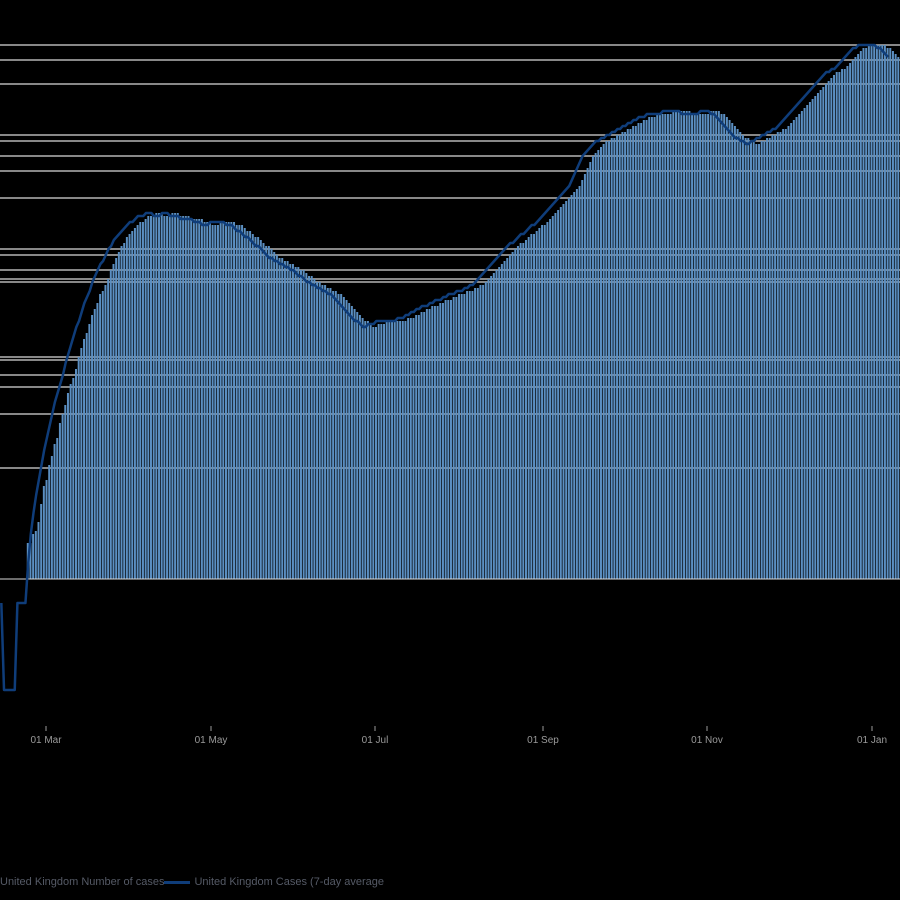  I want to click on legend-item-average: United Kingdom Cases (7-day average, so click(274, 882).